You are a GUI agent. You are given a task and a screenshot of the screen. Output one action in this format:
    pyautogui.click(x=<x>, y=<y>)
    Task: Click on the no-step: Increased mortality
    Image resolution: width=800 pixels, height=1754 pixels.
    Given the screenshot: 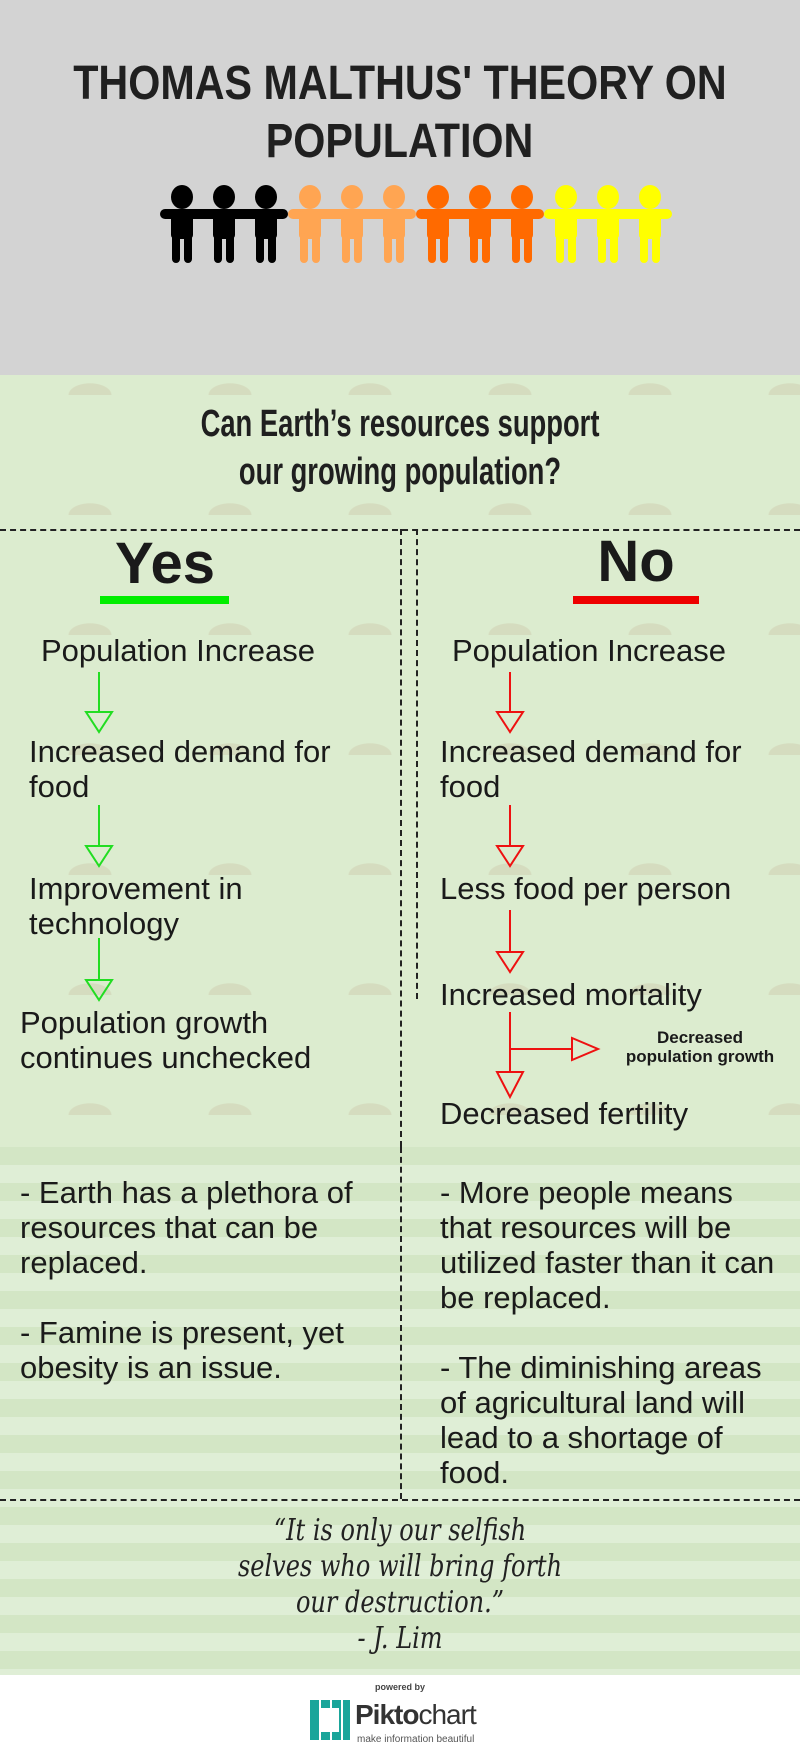 What is the action you would take?
    pyautogui.click(x=571, y=994)
    